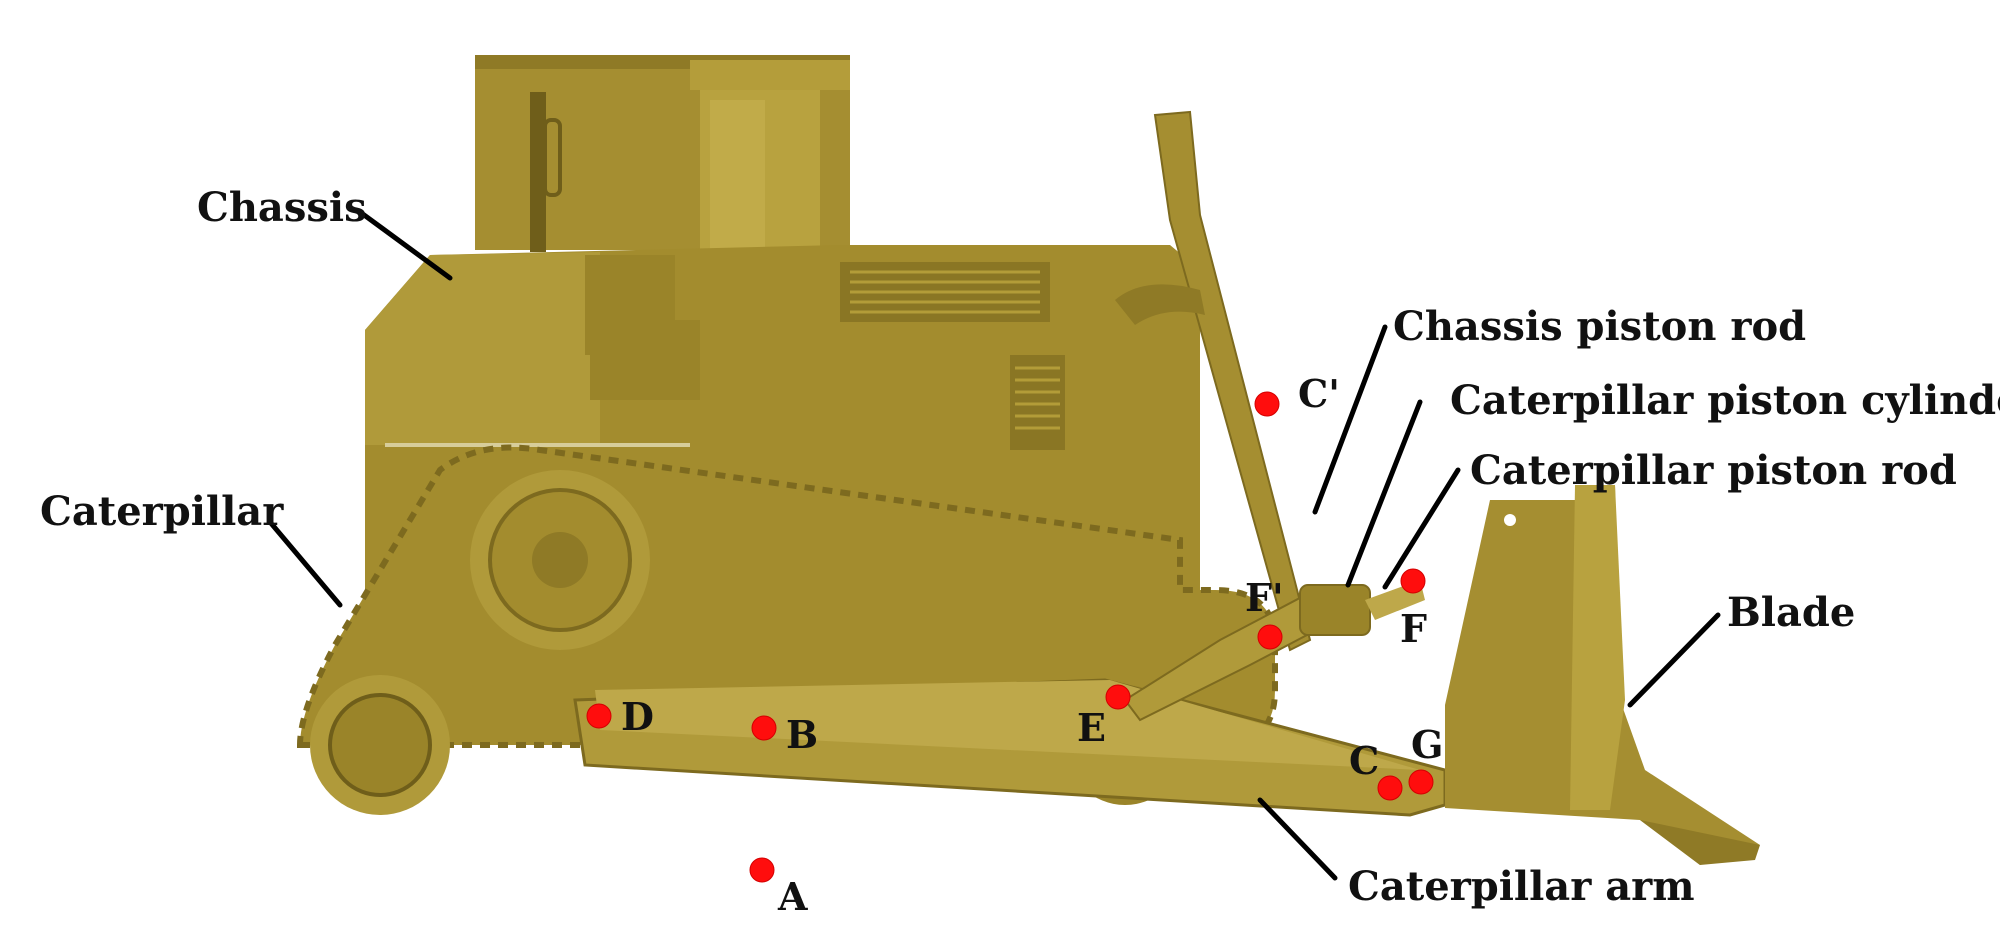 The height and width of the screenshot is (946, 2000). Describe the element at coordinates (945, 292) in the screenshot. I see `engine-grille` at that location.